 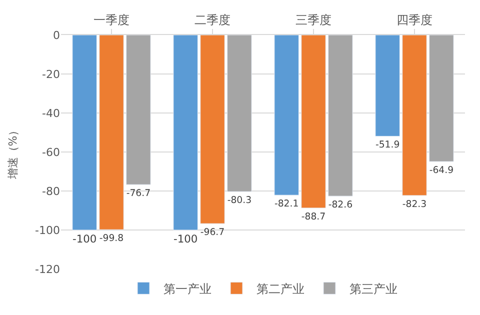 What do you see at coordinates (212, 20) in the screenshot?
I see `x-tick-label: 二季度` at bounding box center [212, 20].